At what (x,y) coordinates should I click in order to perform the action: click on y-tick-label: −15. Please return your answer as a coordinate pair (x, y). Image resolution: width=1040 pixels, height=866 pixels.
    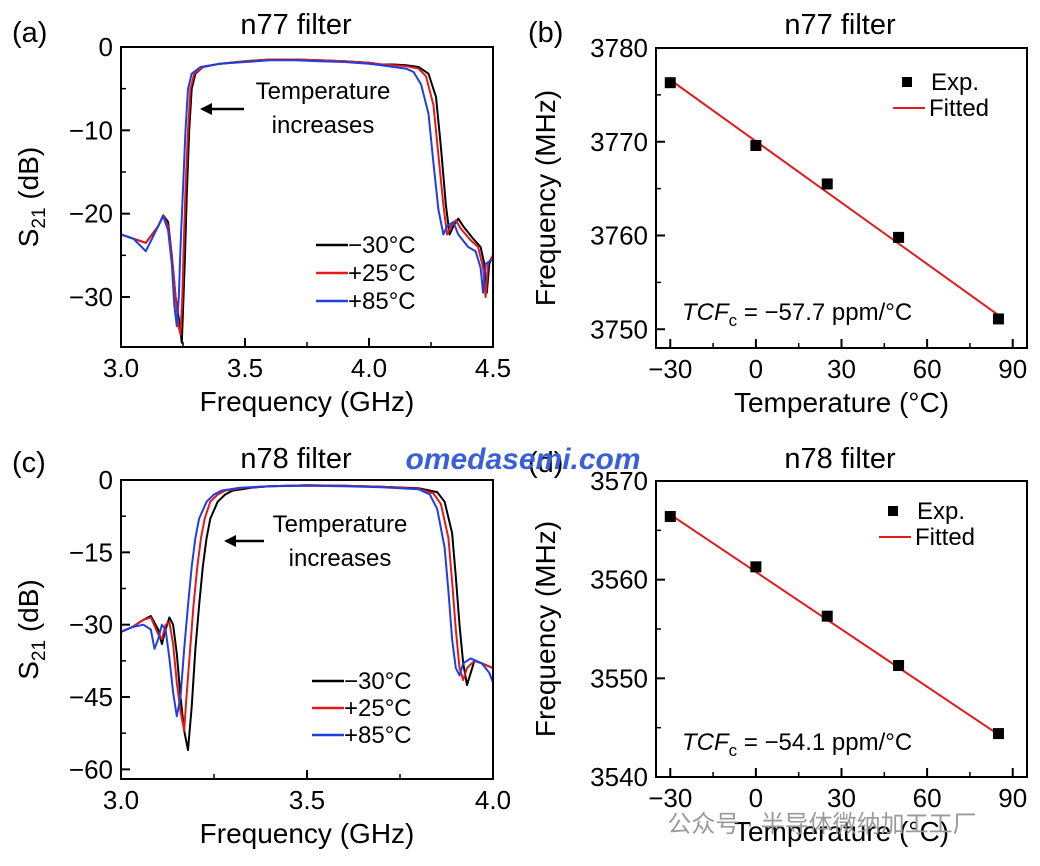
    Looking at the image, I should click on (91, 552).